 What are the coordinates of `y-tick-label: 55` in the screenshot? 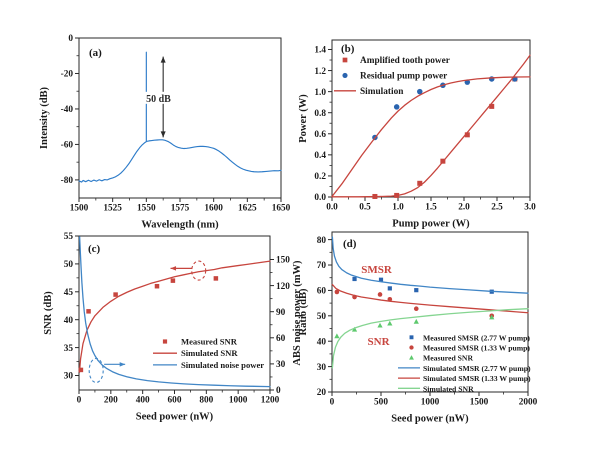 It's located at (69, 237).